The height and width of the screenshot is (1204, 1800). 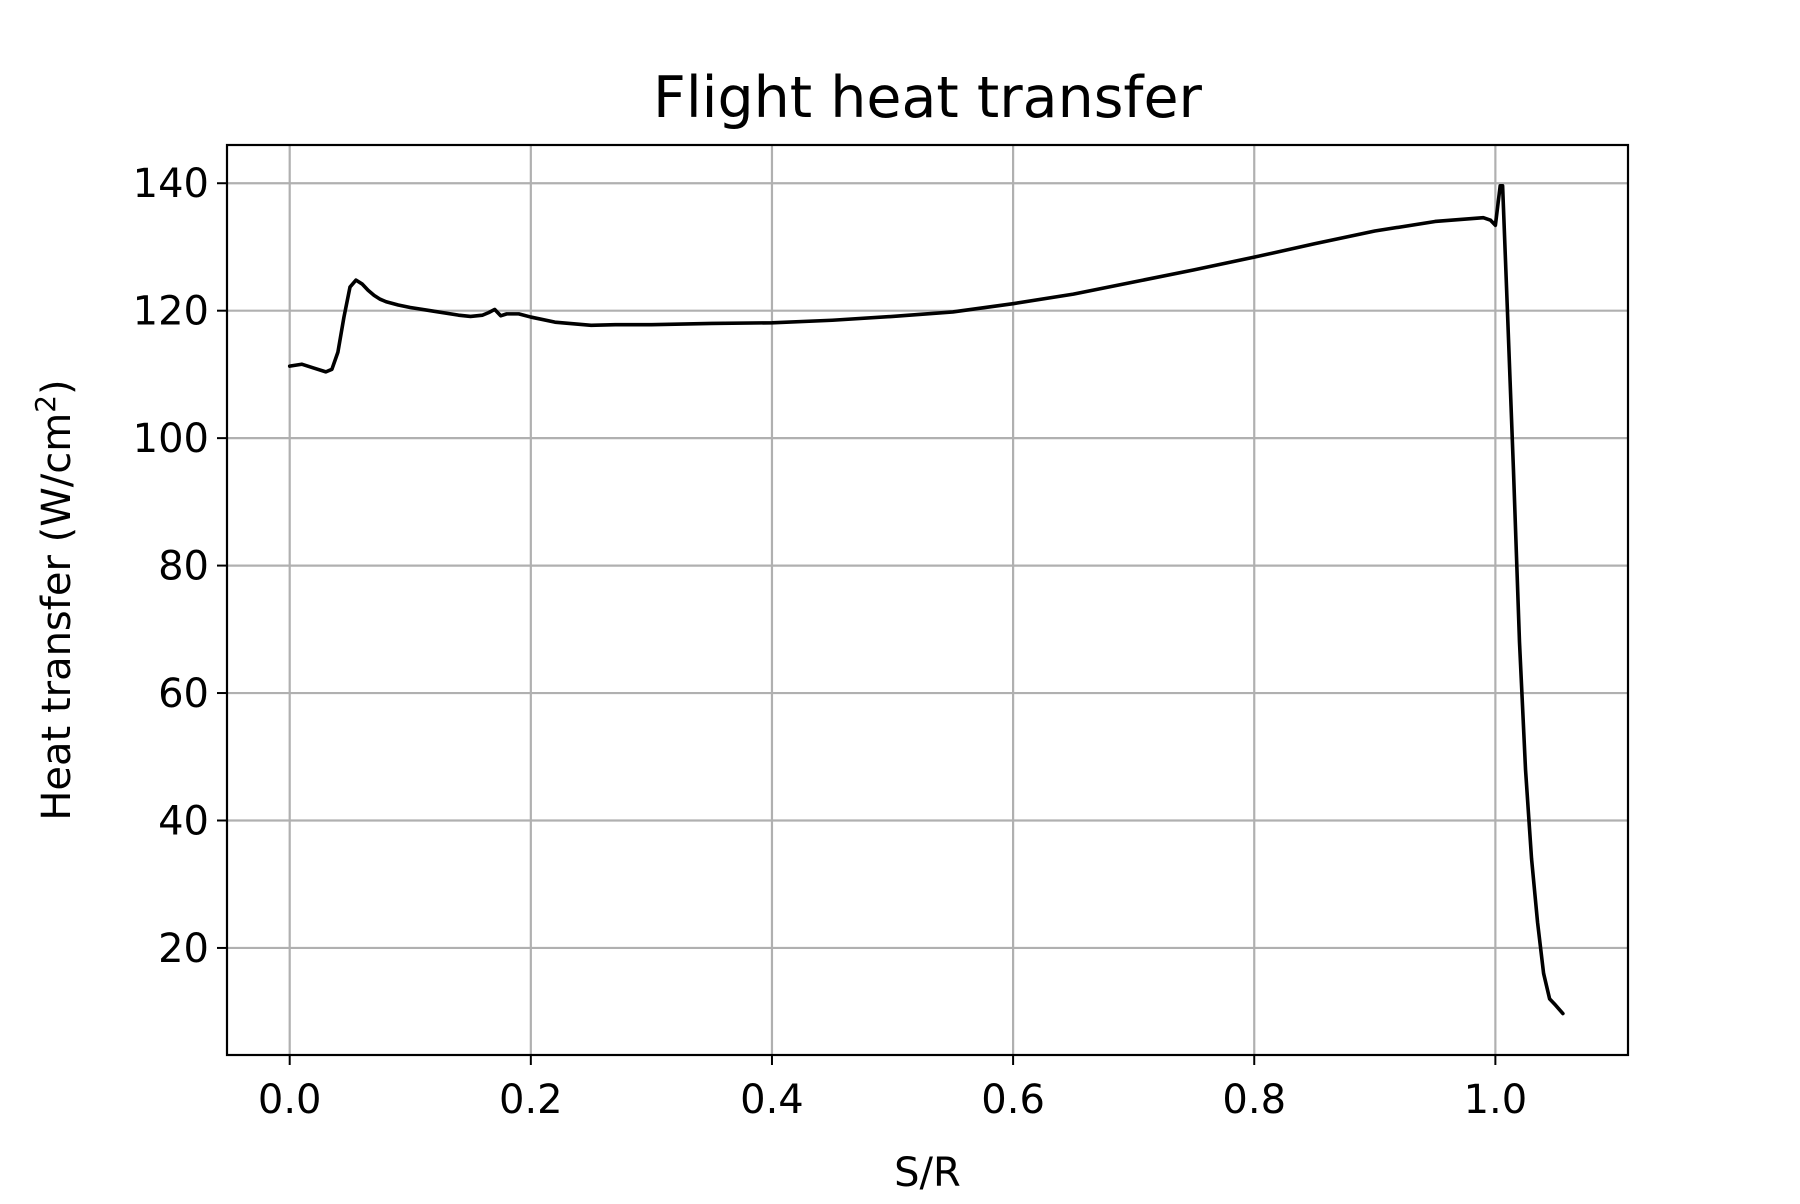 What do you see at coordinates (183, 949) in the screenshot?
I see `y-tick-label: 20` at bounding box center [183, 949].